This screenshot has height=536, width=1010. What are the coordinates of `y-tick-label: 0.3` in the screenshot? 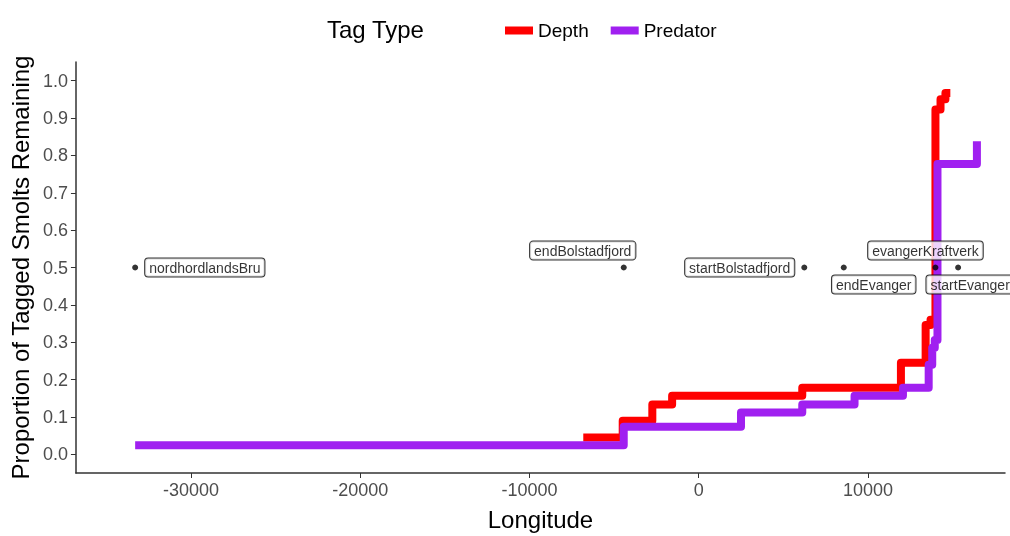 It's located at (55, 342).